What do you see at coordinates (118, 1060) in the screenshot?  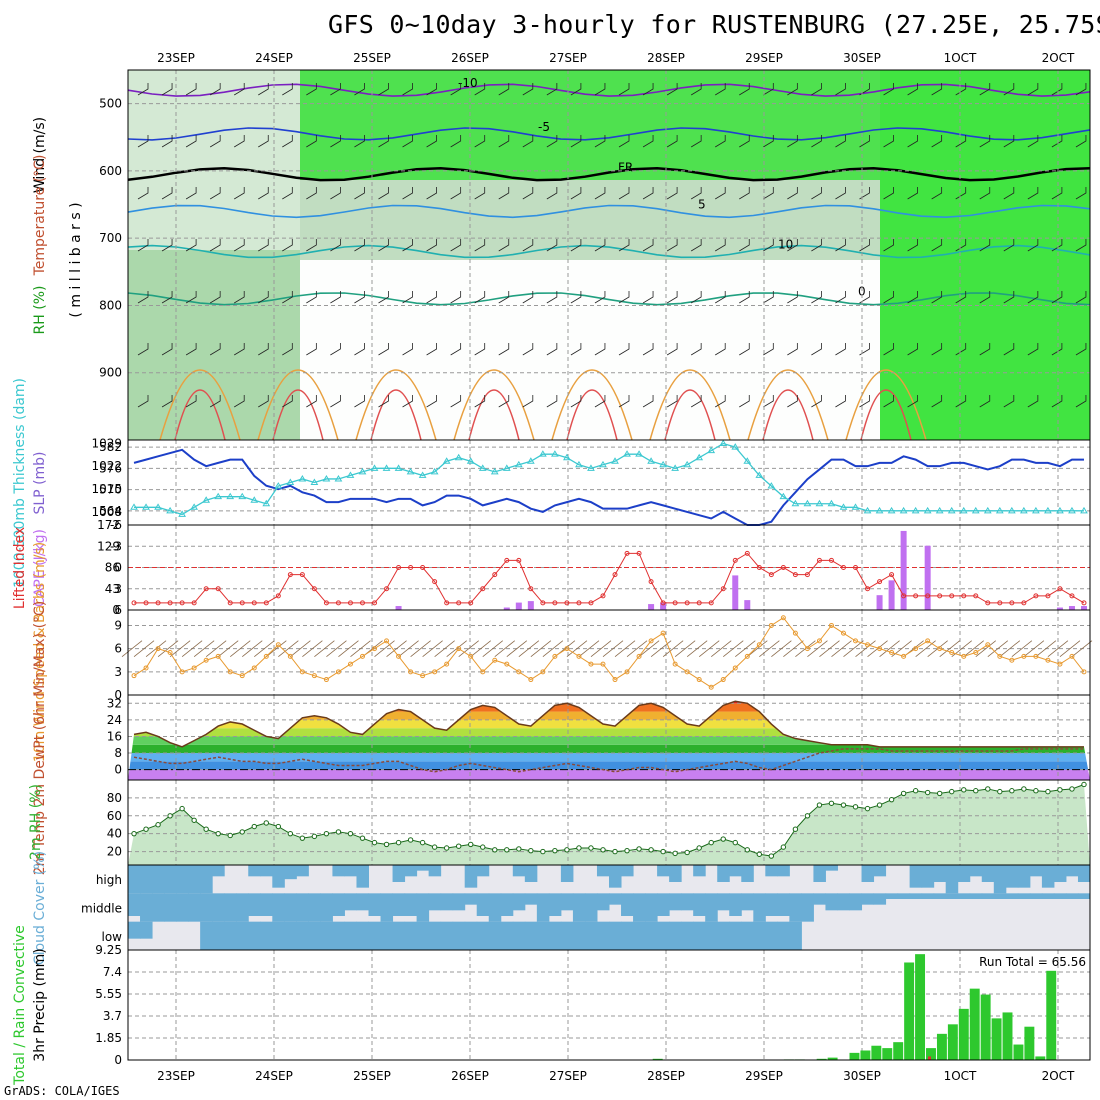 I see `y-tick-label: 0` at bounding box center [118, 1060].